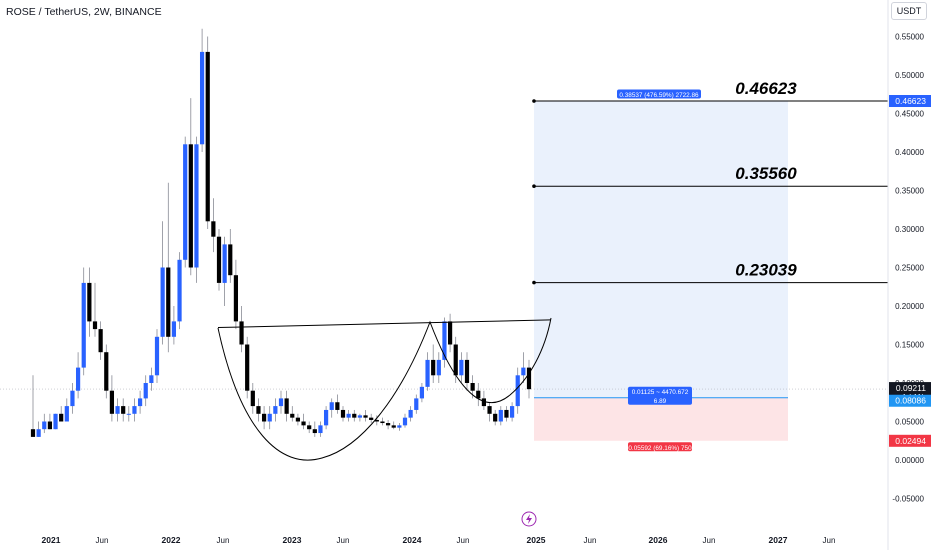 The image size is (932, 555). What do you see at coordinates (766, 270) in the screenshot?
I see `target-level-label: 0.23039` at bounding box center [766, 270].